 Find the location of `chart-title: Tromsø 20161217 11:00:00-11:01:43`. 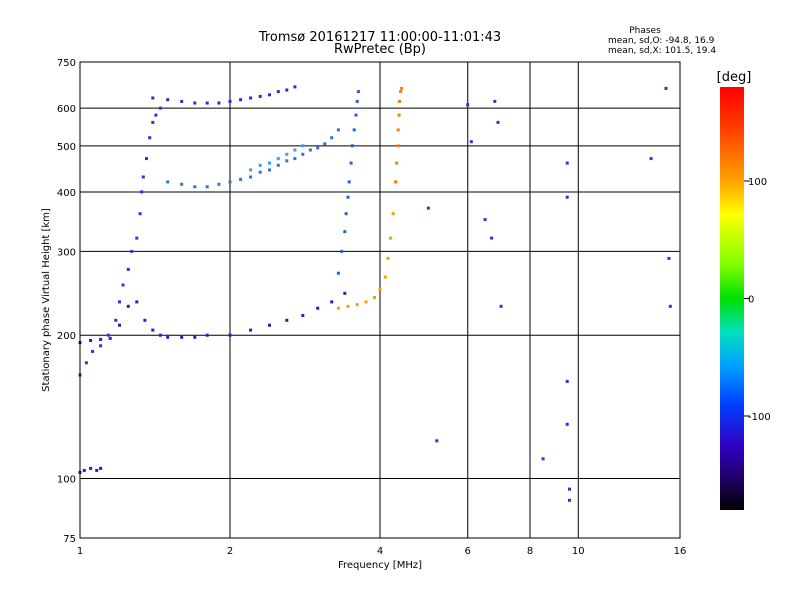

chart-title: Tromsø 20161217 11:00:00-11:01:43 is located at coordinates (379, 37).